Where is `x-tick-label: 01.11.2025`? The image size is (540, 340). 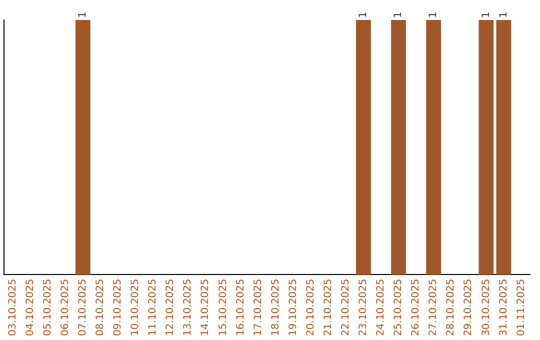 x-tick-label: 01.11.2025 is located at coordinates (521, 307).